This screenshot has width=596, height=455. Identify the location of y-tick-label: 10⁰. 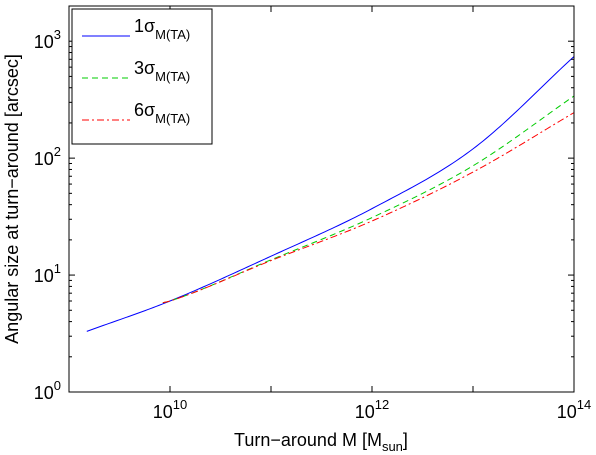
(47, 390).